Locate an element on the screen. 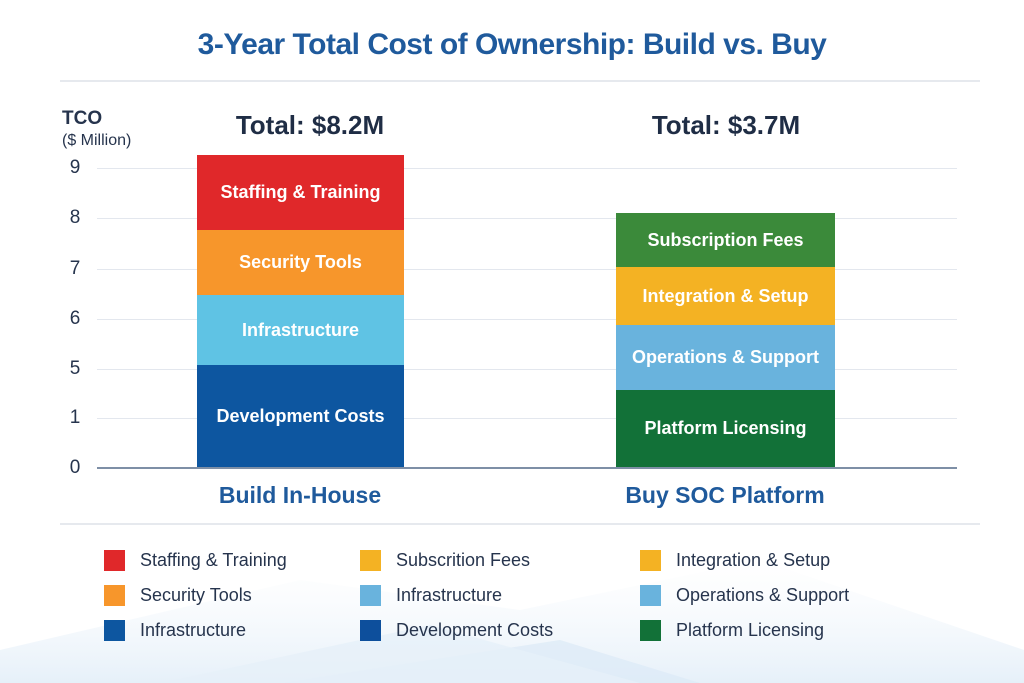  y-tick-label: 6 is located at coordinates (75, 318).